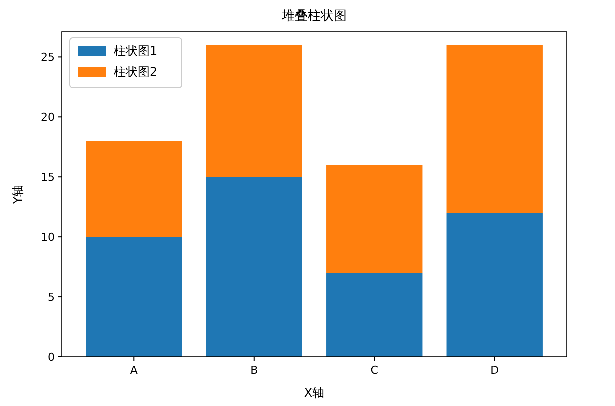 Image resolution: width=615 pixels, height=406 pixels. Describe the element at coordinates (48, 237) in the screenshot. I see `y-tick-label: 10` at that location.